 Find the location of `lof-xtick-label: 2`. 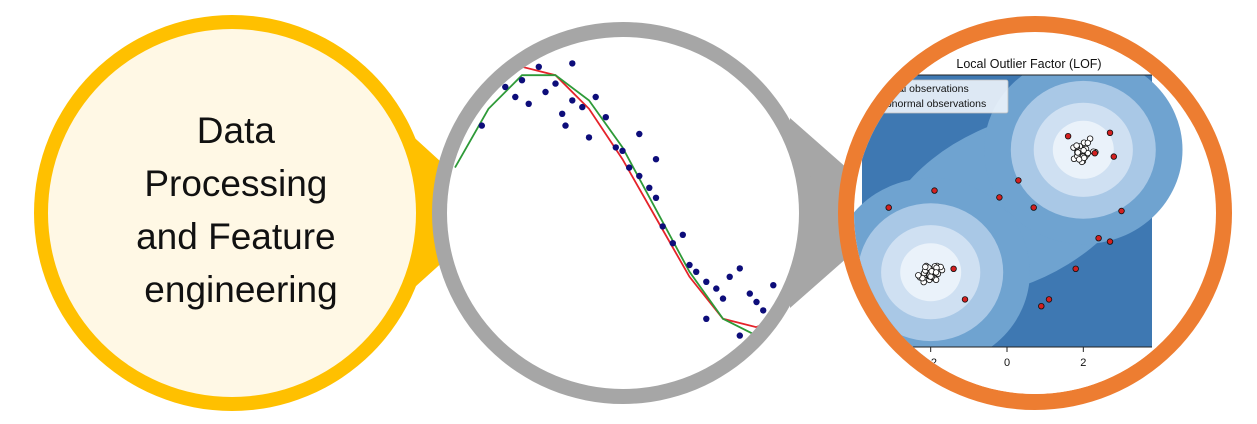

lof-xtick-label: 2 is located at coordinates (1083, 363).